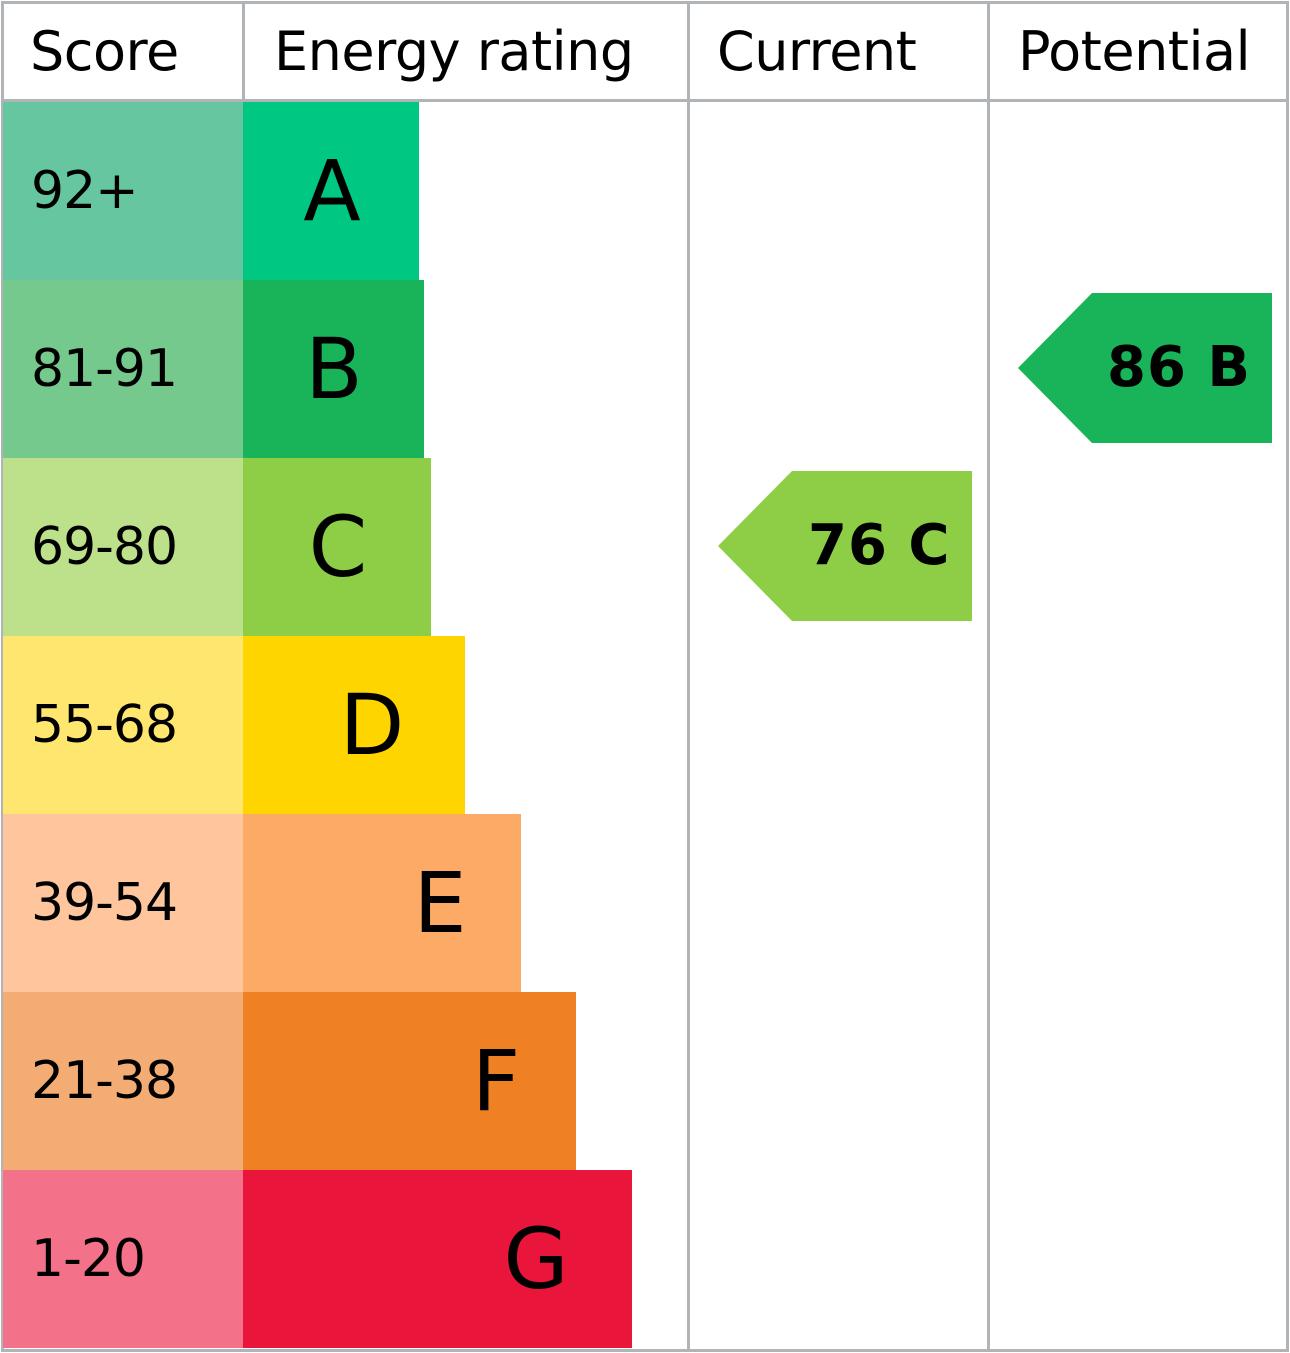  I want to click on potential-rating-label: 86 B, so click(1179, 367).